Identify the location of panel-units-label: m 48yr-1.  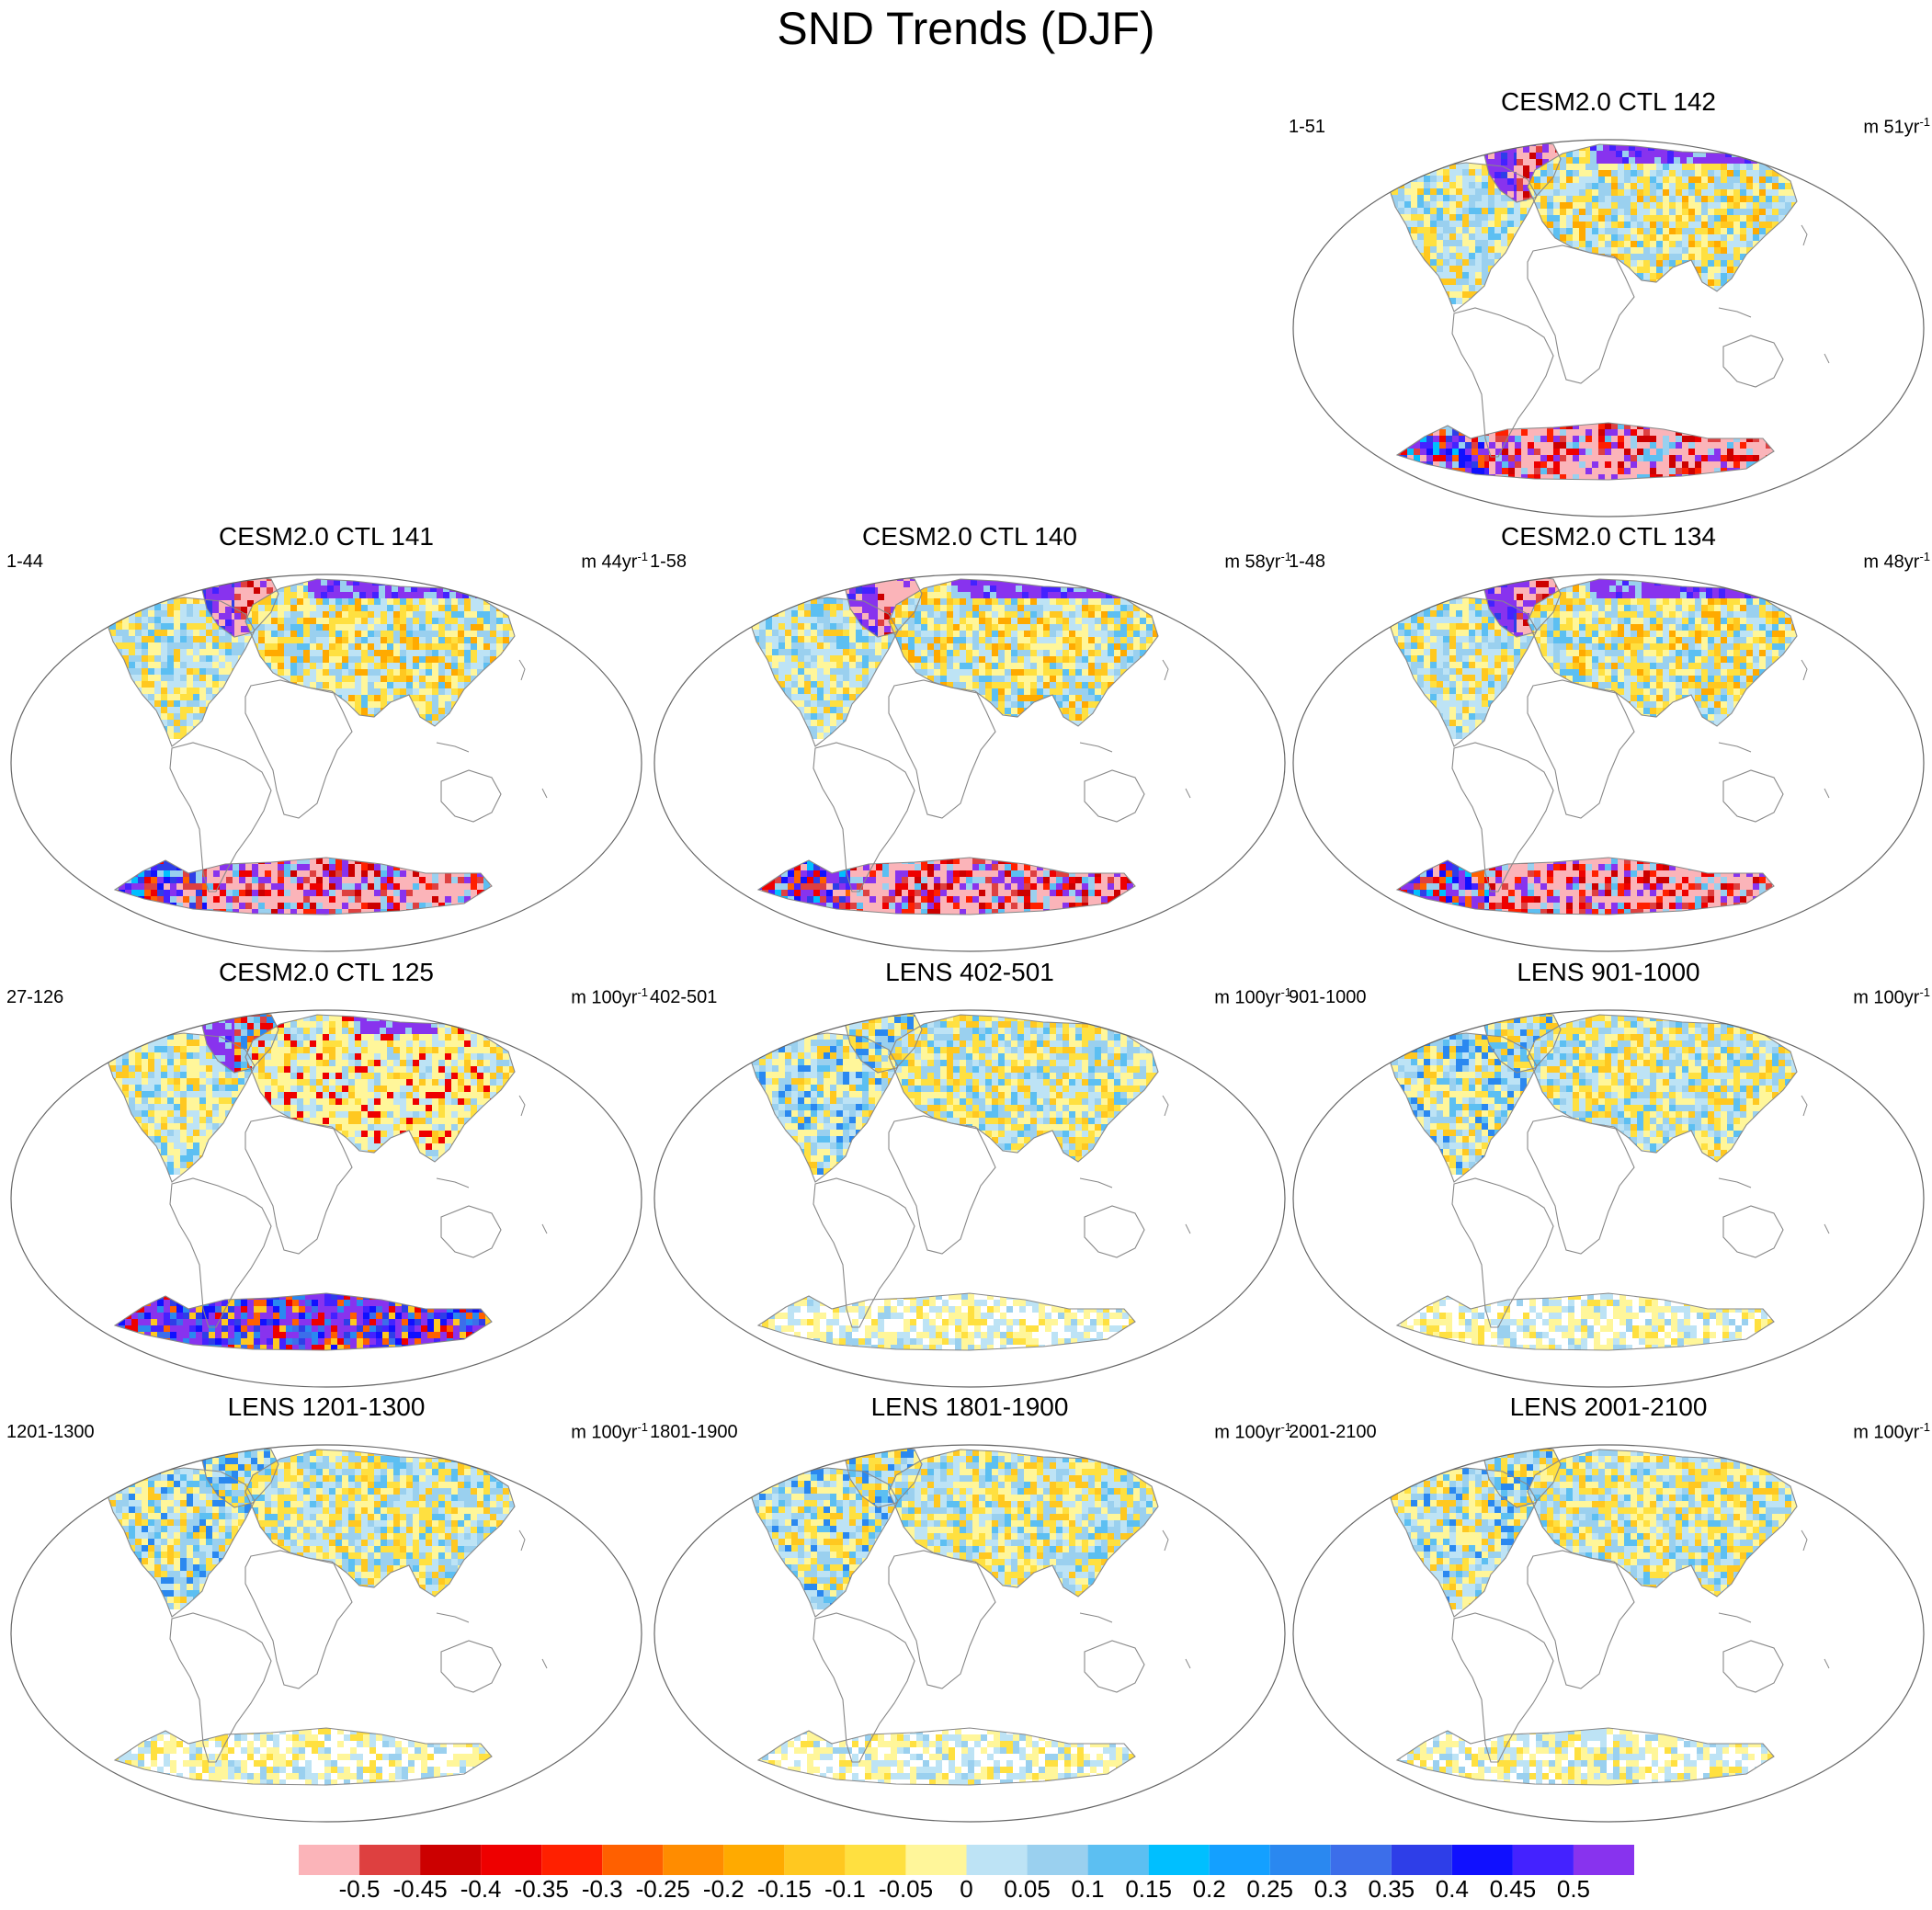
(1896, 562).